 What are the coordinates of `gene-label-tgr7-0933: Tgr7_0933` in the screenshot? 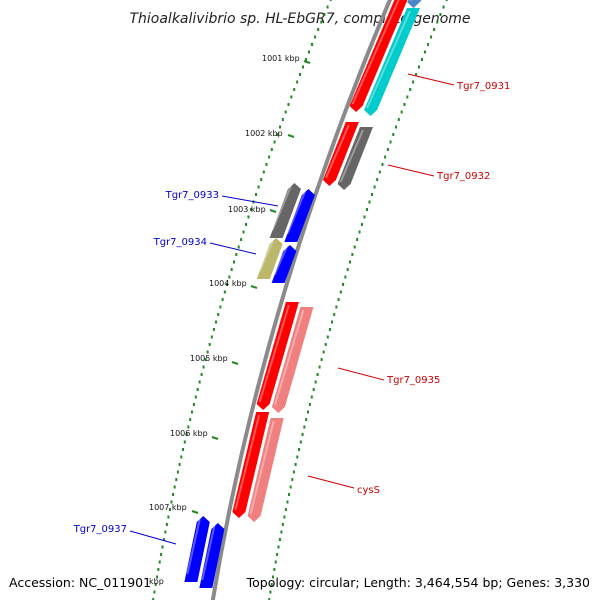 It's located at (192, 195).